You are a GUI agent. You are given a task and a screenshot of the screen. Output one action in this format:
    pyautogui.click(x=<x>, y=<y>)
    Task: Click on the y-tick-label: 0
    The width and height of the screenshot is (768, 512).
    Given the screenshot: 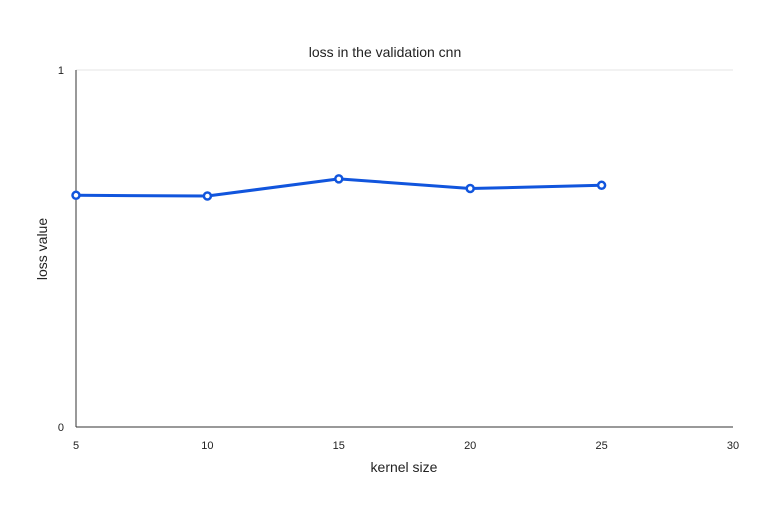 What is the action you would take?
    pyautogui.click(x=61, y=428)
    